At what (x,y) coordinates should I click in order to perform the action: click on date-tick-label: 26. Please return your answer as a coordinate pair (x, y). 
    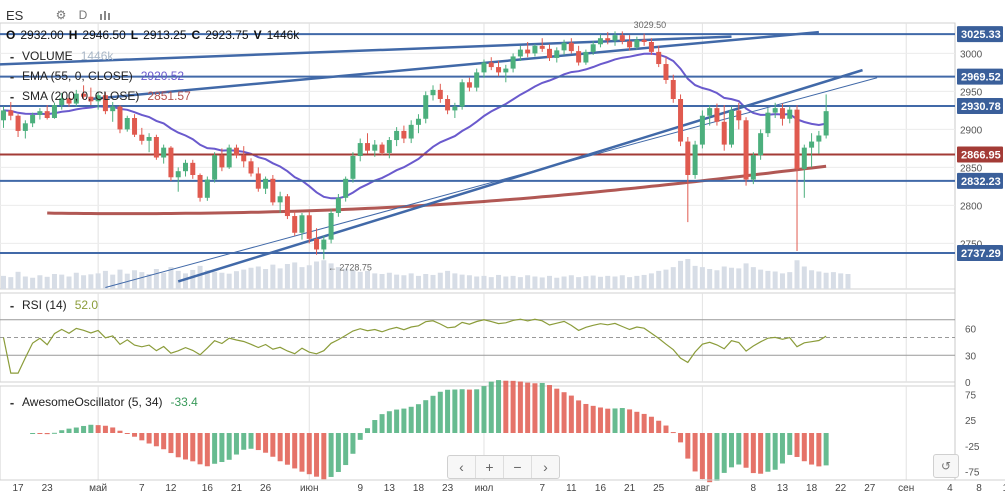
    Looking at the image, I should click on (266, 488).